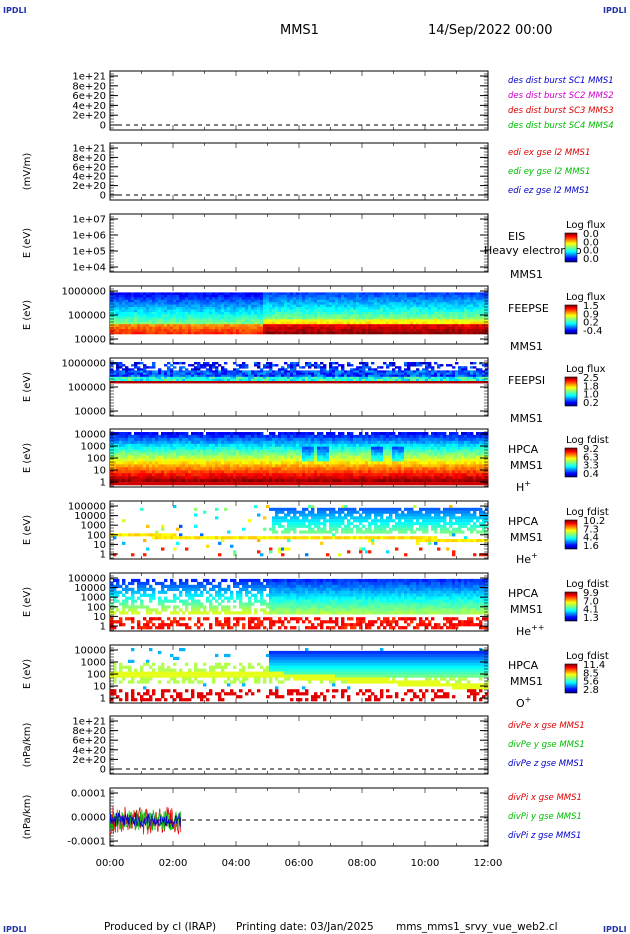 Image resolution: width=630 pixels, height=934 pixels. I want to click on y-tick-label: 2e+20, so click(89, 116).